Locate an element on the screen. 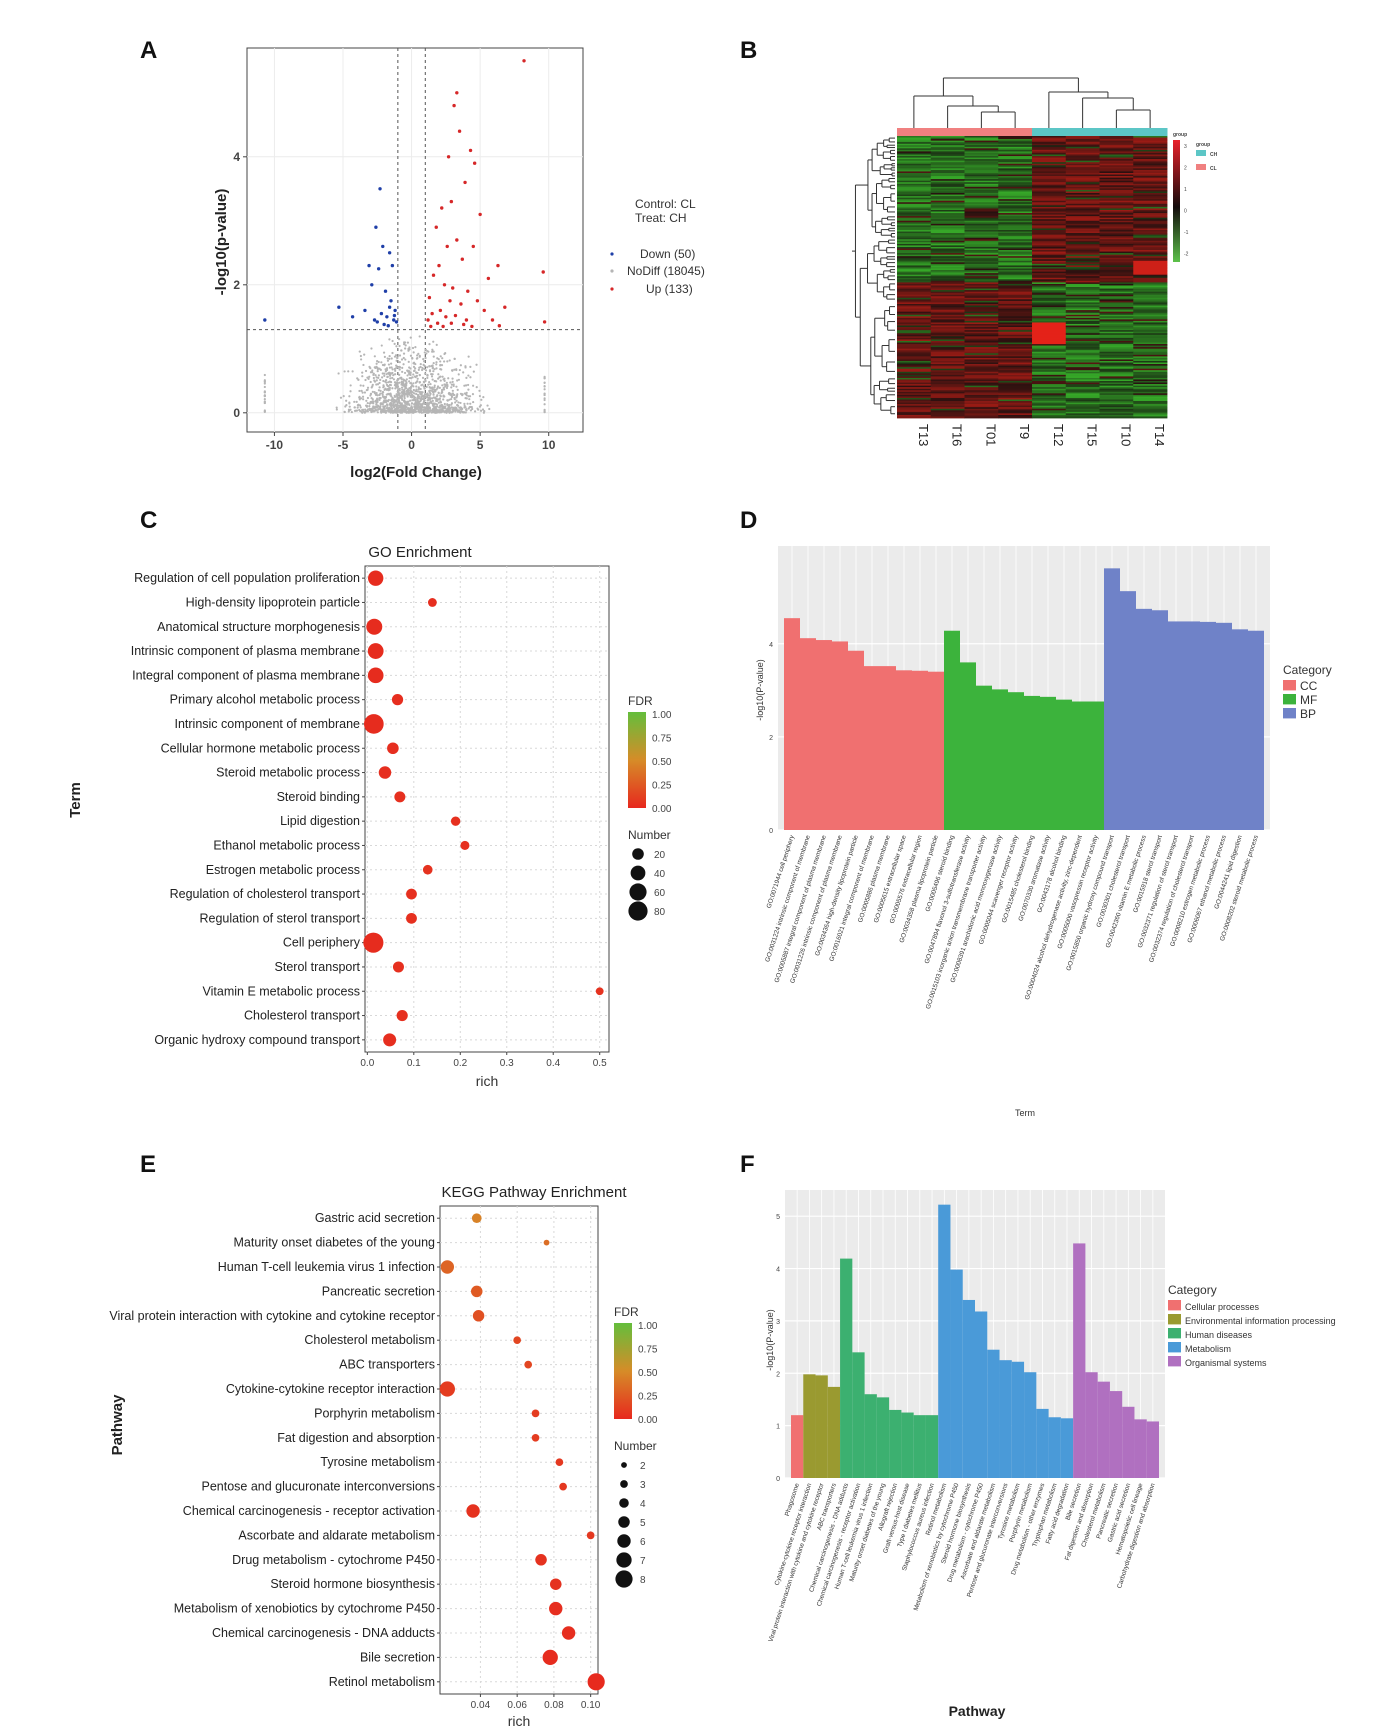 The width and height of the screenshot is (1381, 1736). kegg-term-label: Pentose and glucuronate interconversions is located at coordinates (318, 1487).